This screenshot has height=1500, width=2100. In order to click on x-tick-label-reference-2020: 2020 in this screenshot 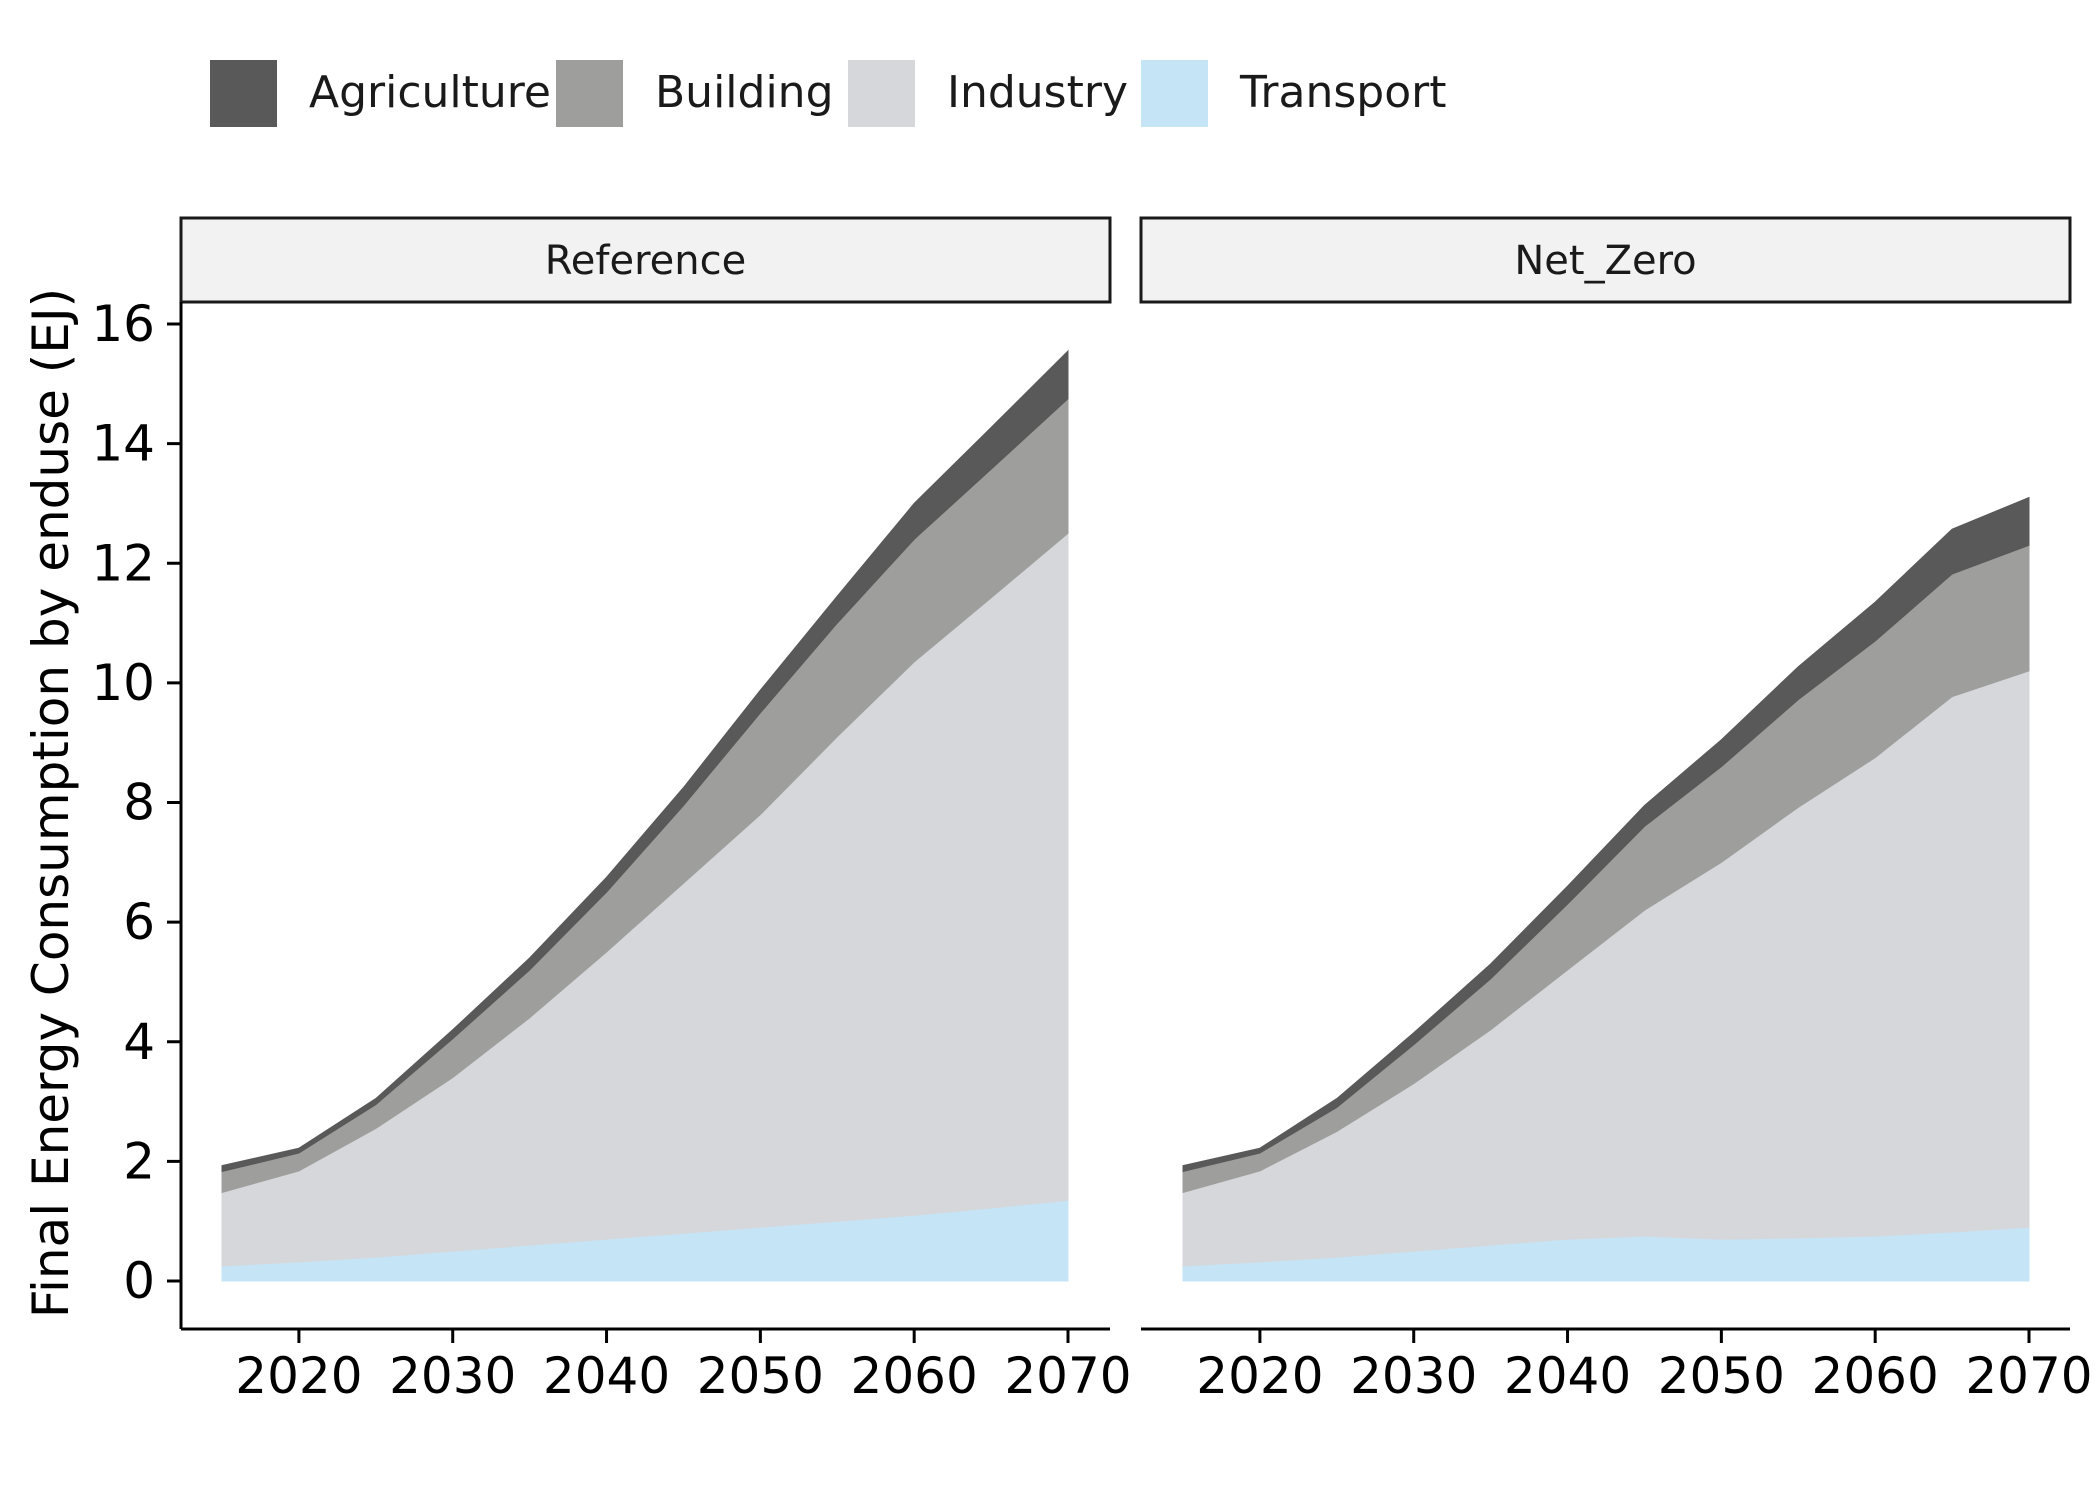, I will do `click(298, 1376)`.